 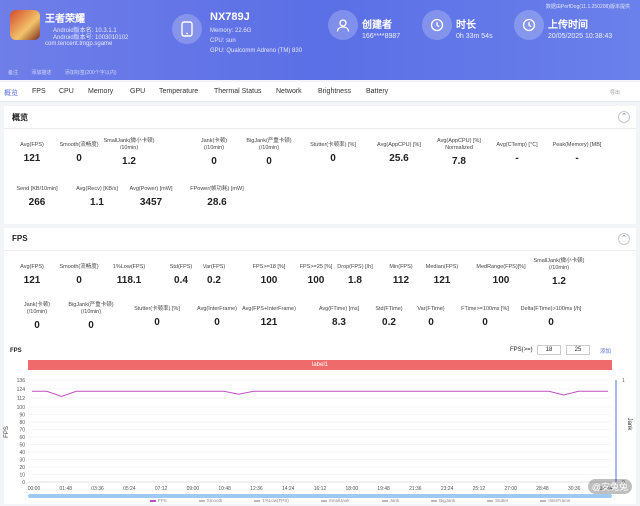 I want to click on fps-metric: Jank(卡顿) (/10min) 0, so click(x=37, y=316).